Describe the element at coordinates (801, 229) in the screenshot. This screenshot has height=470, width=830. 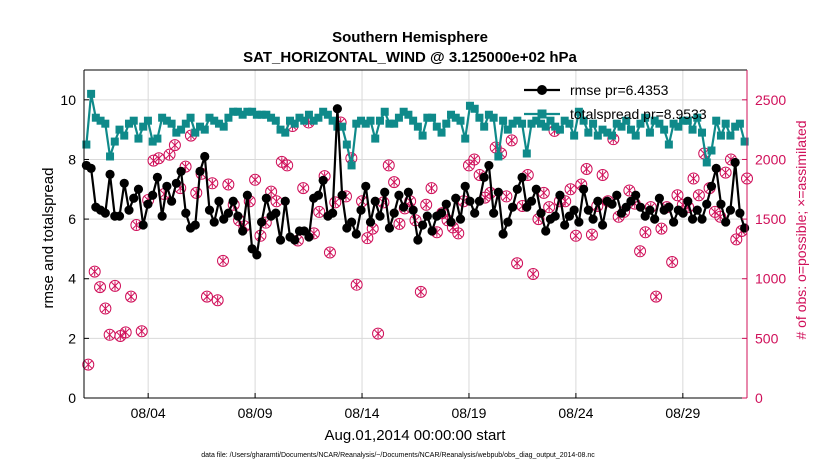
I see `y2-axis-label: # of obs: o=possible; ×=assimilated` at that location.